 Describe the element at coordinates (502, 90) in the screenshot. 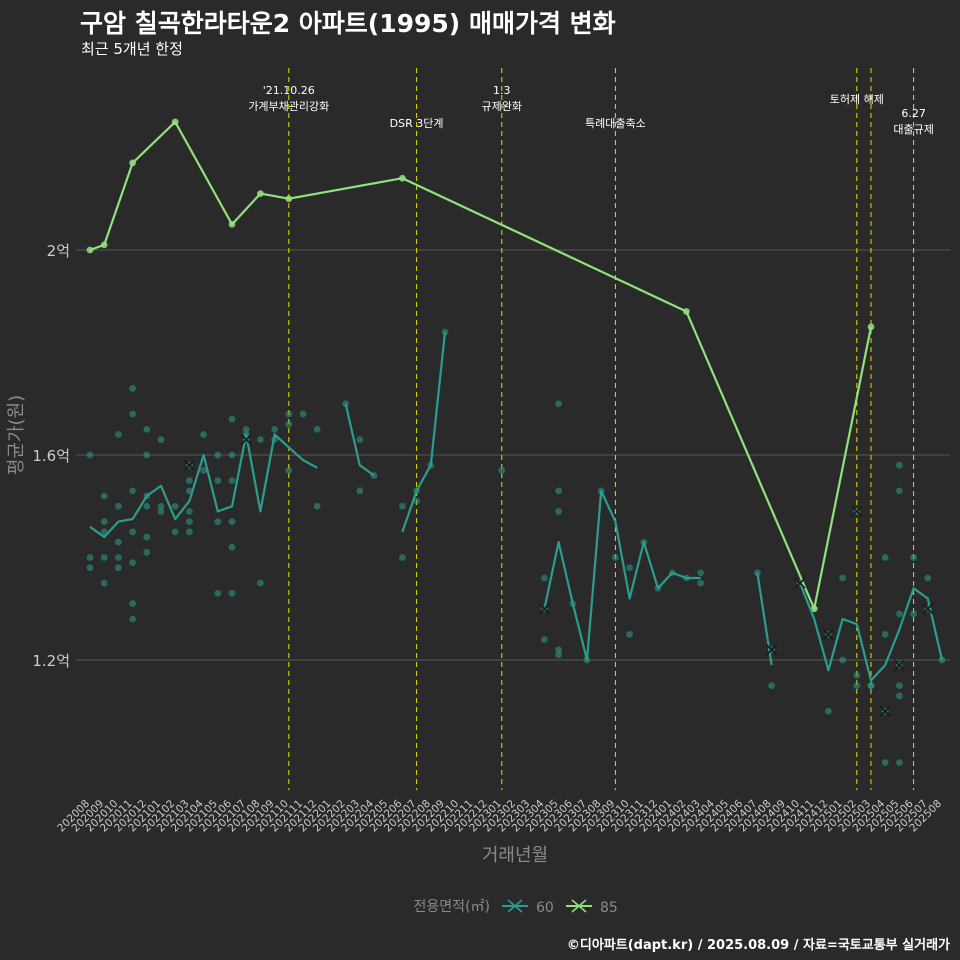

I see `event-label: 1.3` at that location.